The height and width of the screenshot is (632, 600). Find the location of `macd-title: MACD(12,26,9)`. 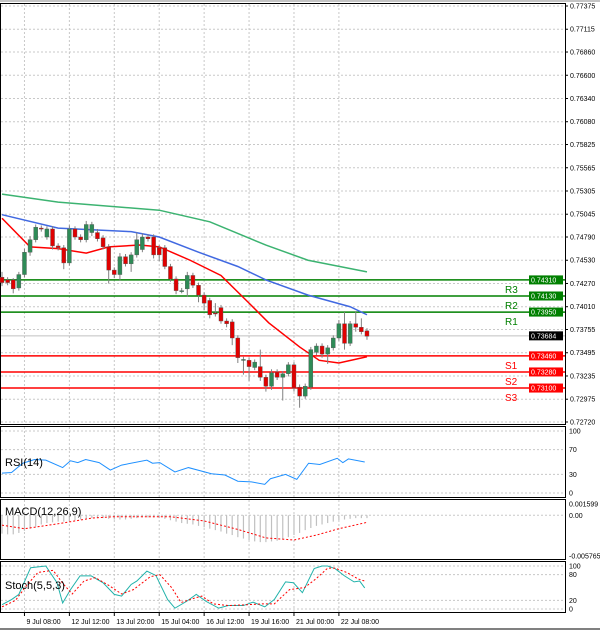

macd-title: MACD(12,26,9) is located at coordinates (43, 512).